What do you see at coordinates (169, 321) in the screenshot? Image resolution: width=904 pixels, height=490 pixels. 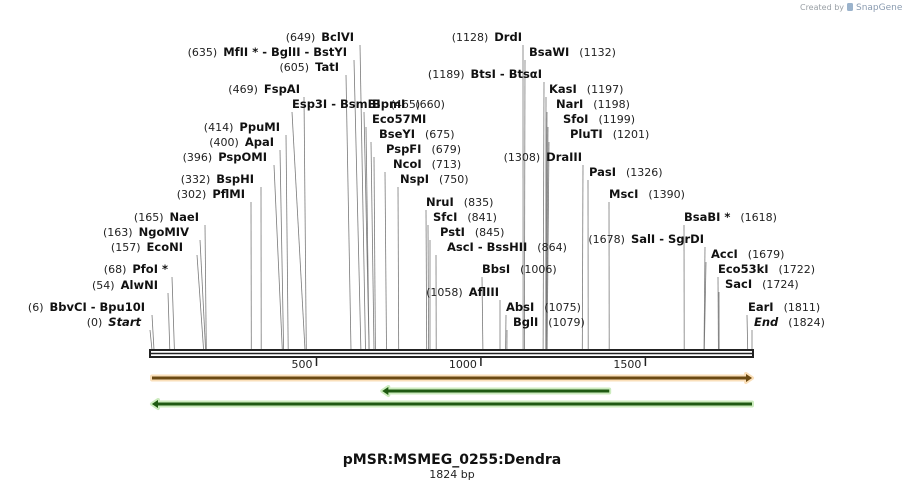 I see `leader-line-alwni` at bounding box center [169, 321].